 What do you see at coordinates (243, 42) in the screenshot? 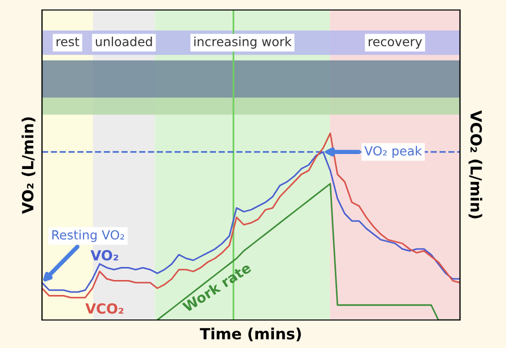
I see `text: increasing work` at bounding box center [243, 42].